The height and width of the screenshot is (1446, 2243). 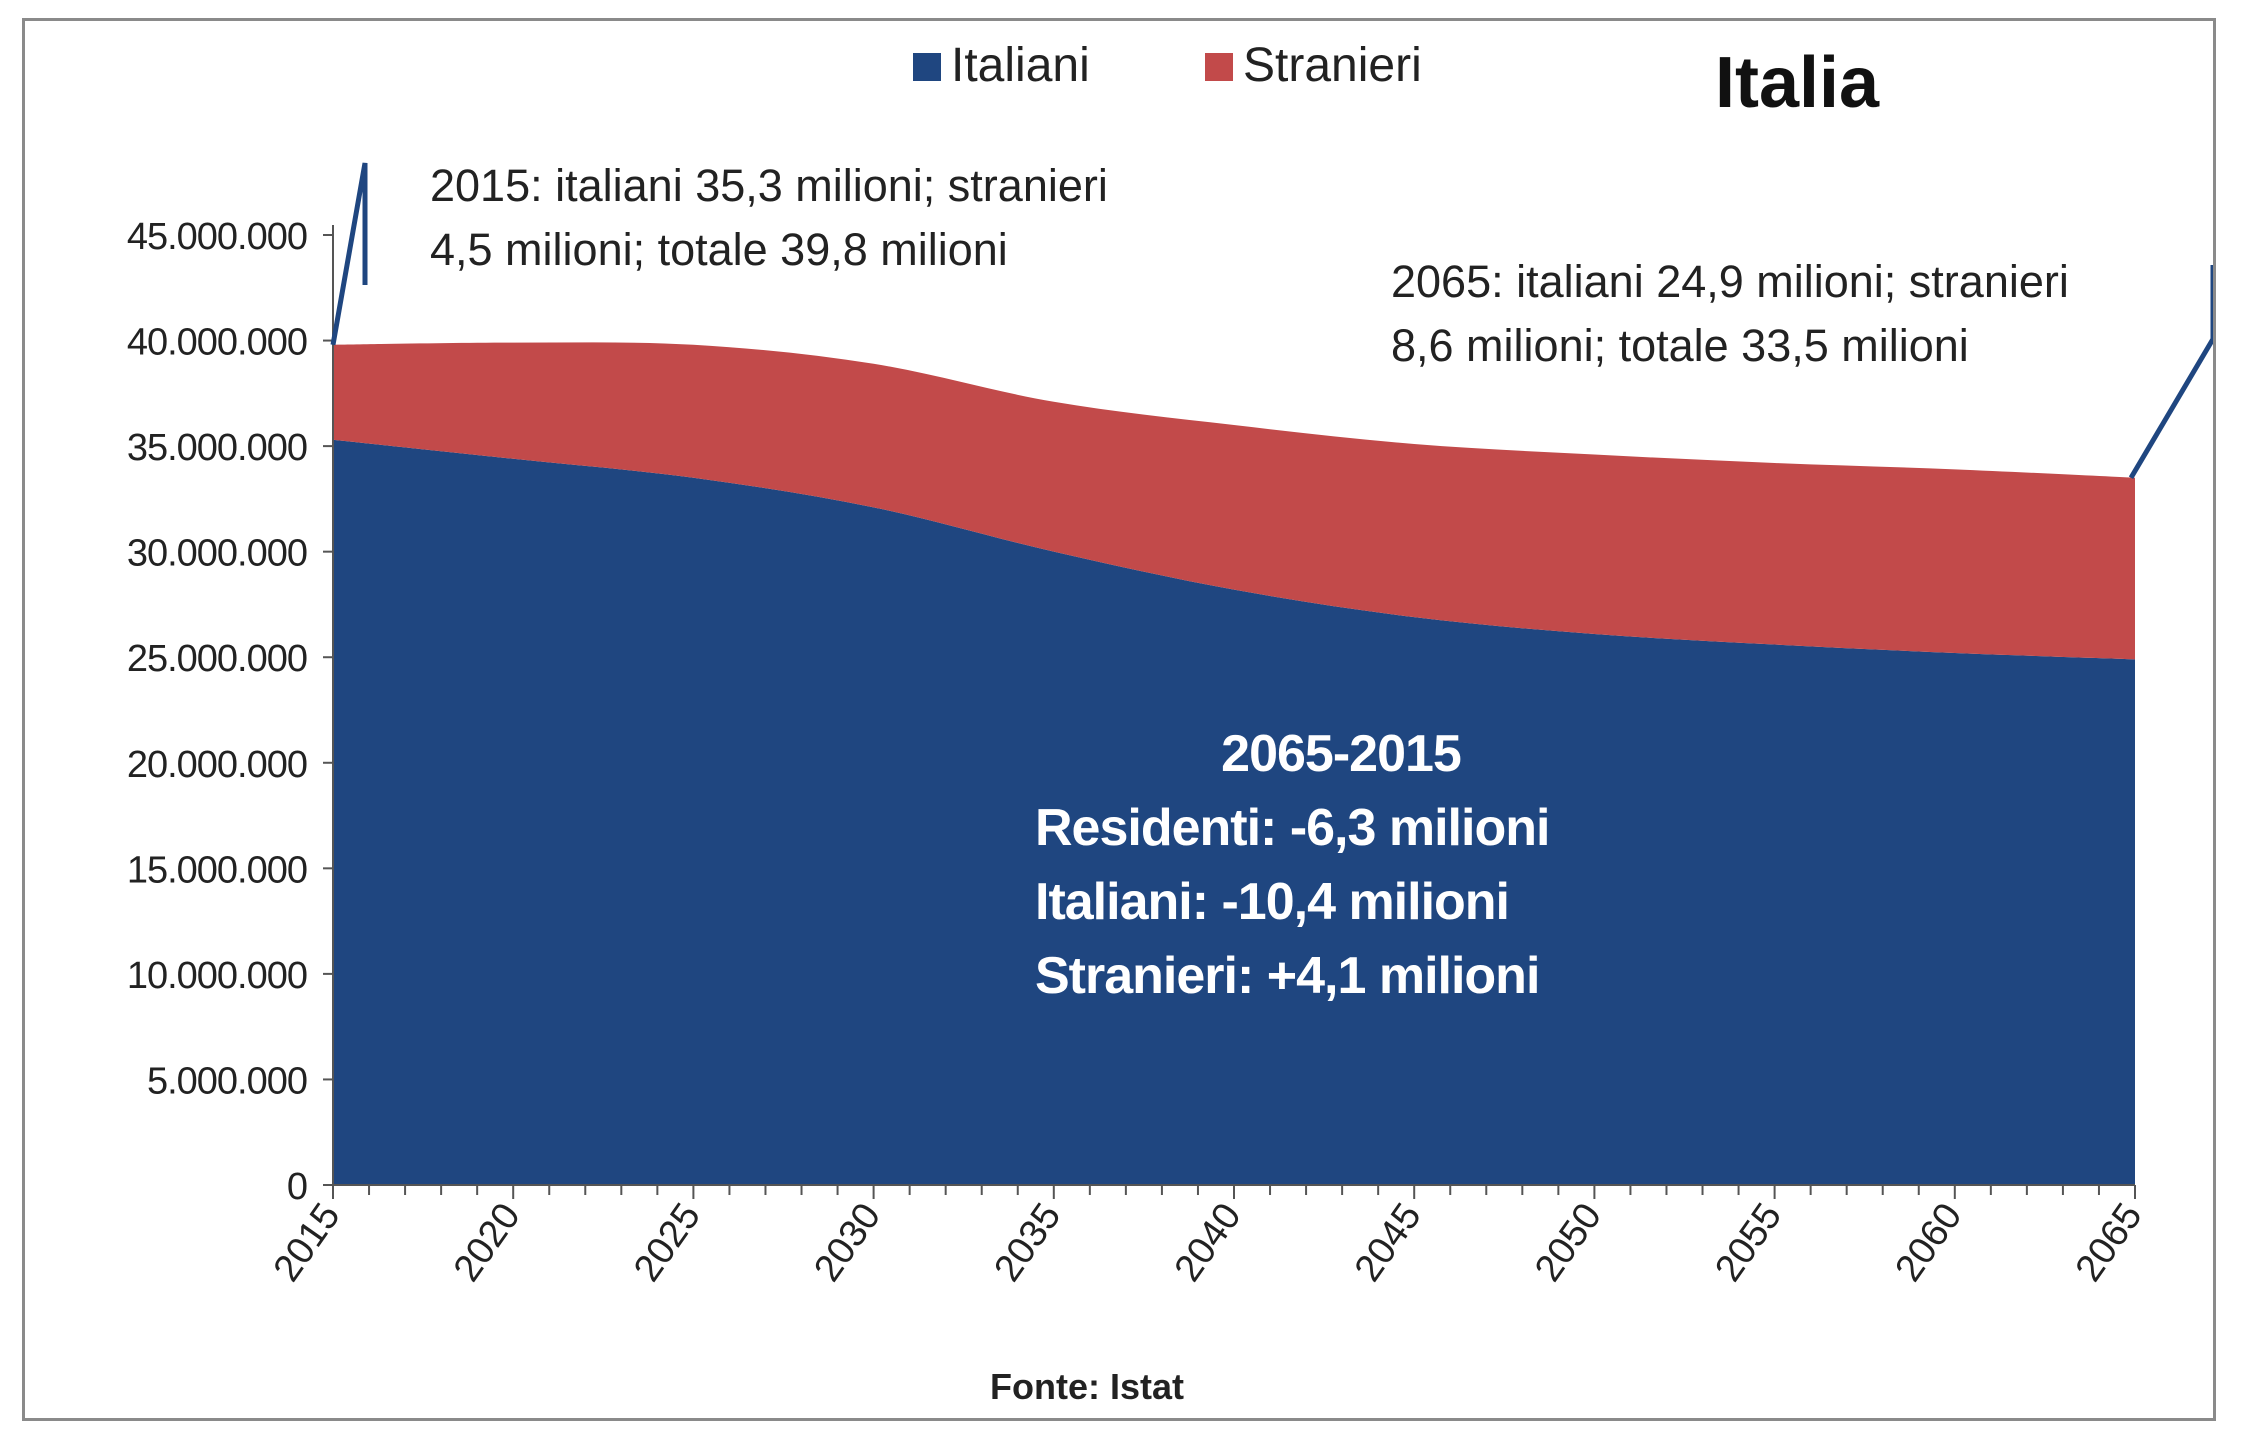 What do you see at coordinates (1748, 1242) in the screenshot?
I see `x-tick-label: 2055` at bounding box center [1748, 1242].